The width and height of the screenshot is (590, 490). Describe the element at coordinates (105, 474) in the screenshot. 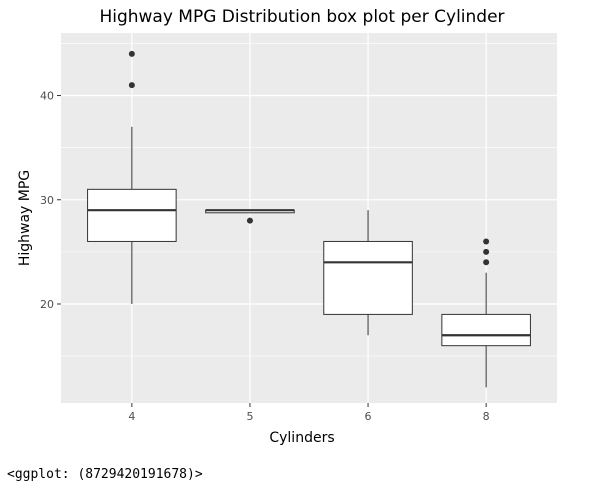

I see `console-output: <ggplot: (8729420191678)>` at that location.